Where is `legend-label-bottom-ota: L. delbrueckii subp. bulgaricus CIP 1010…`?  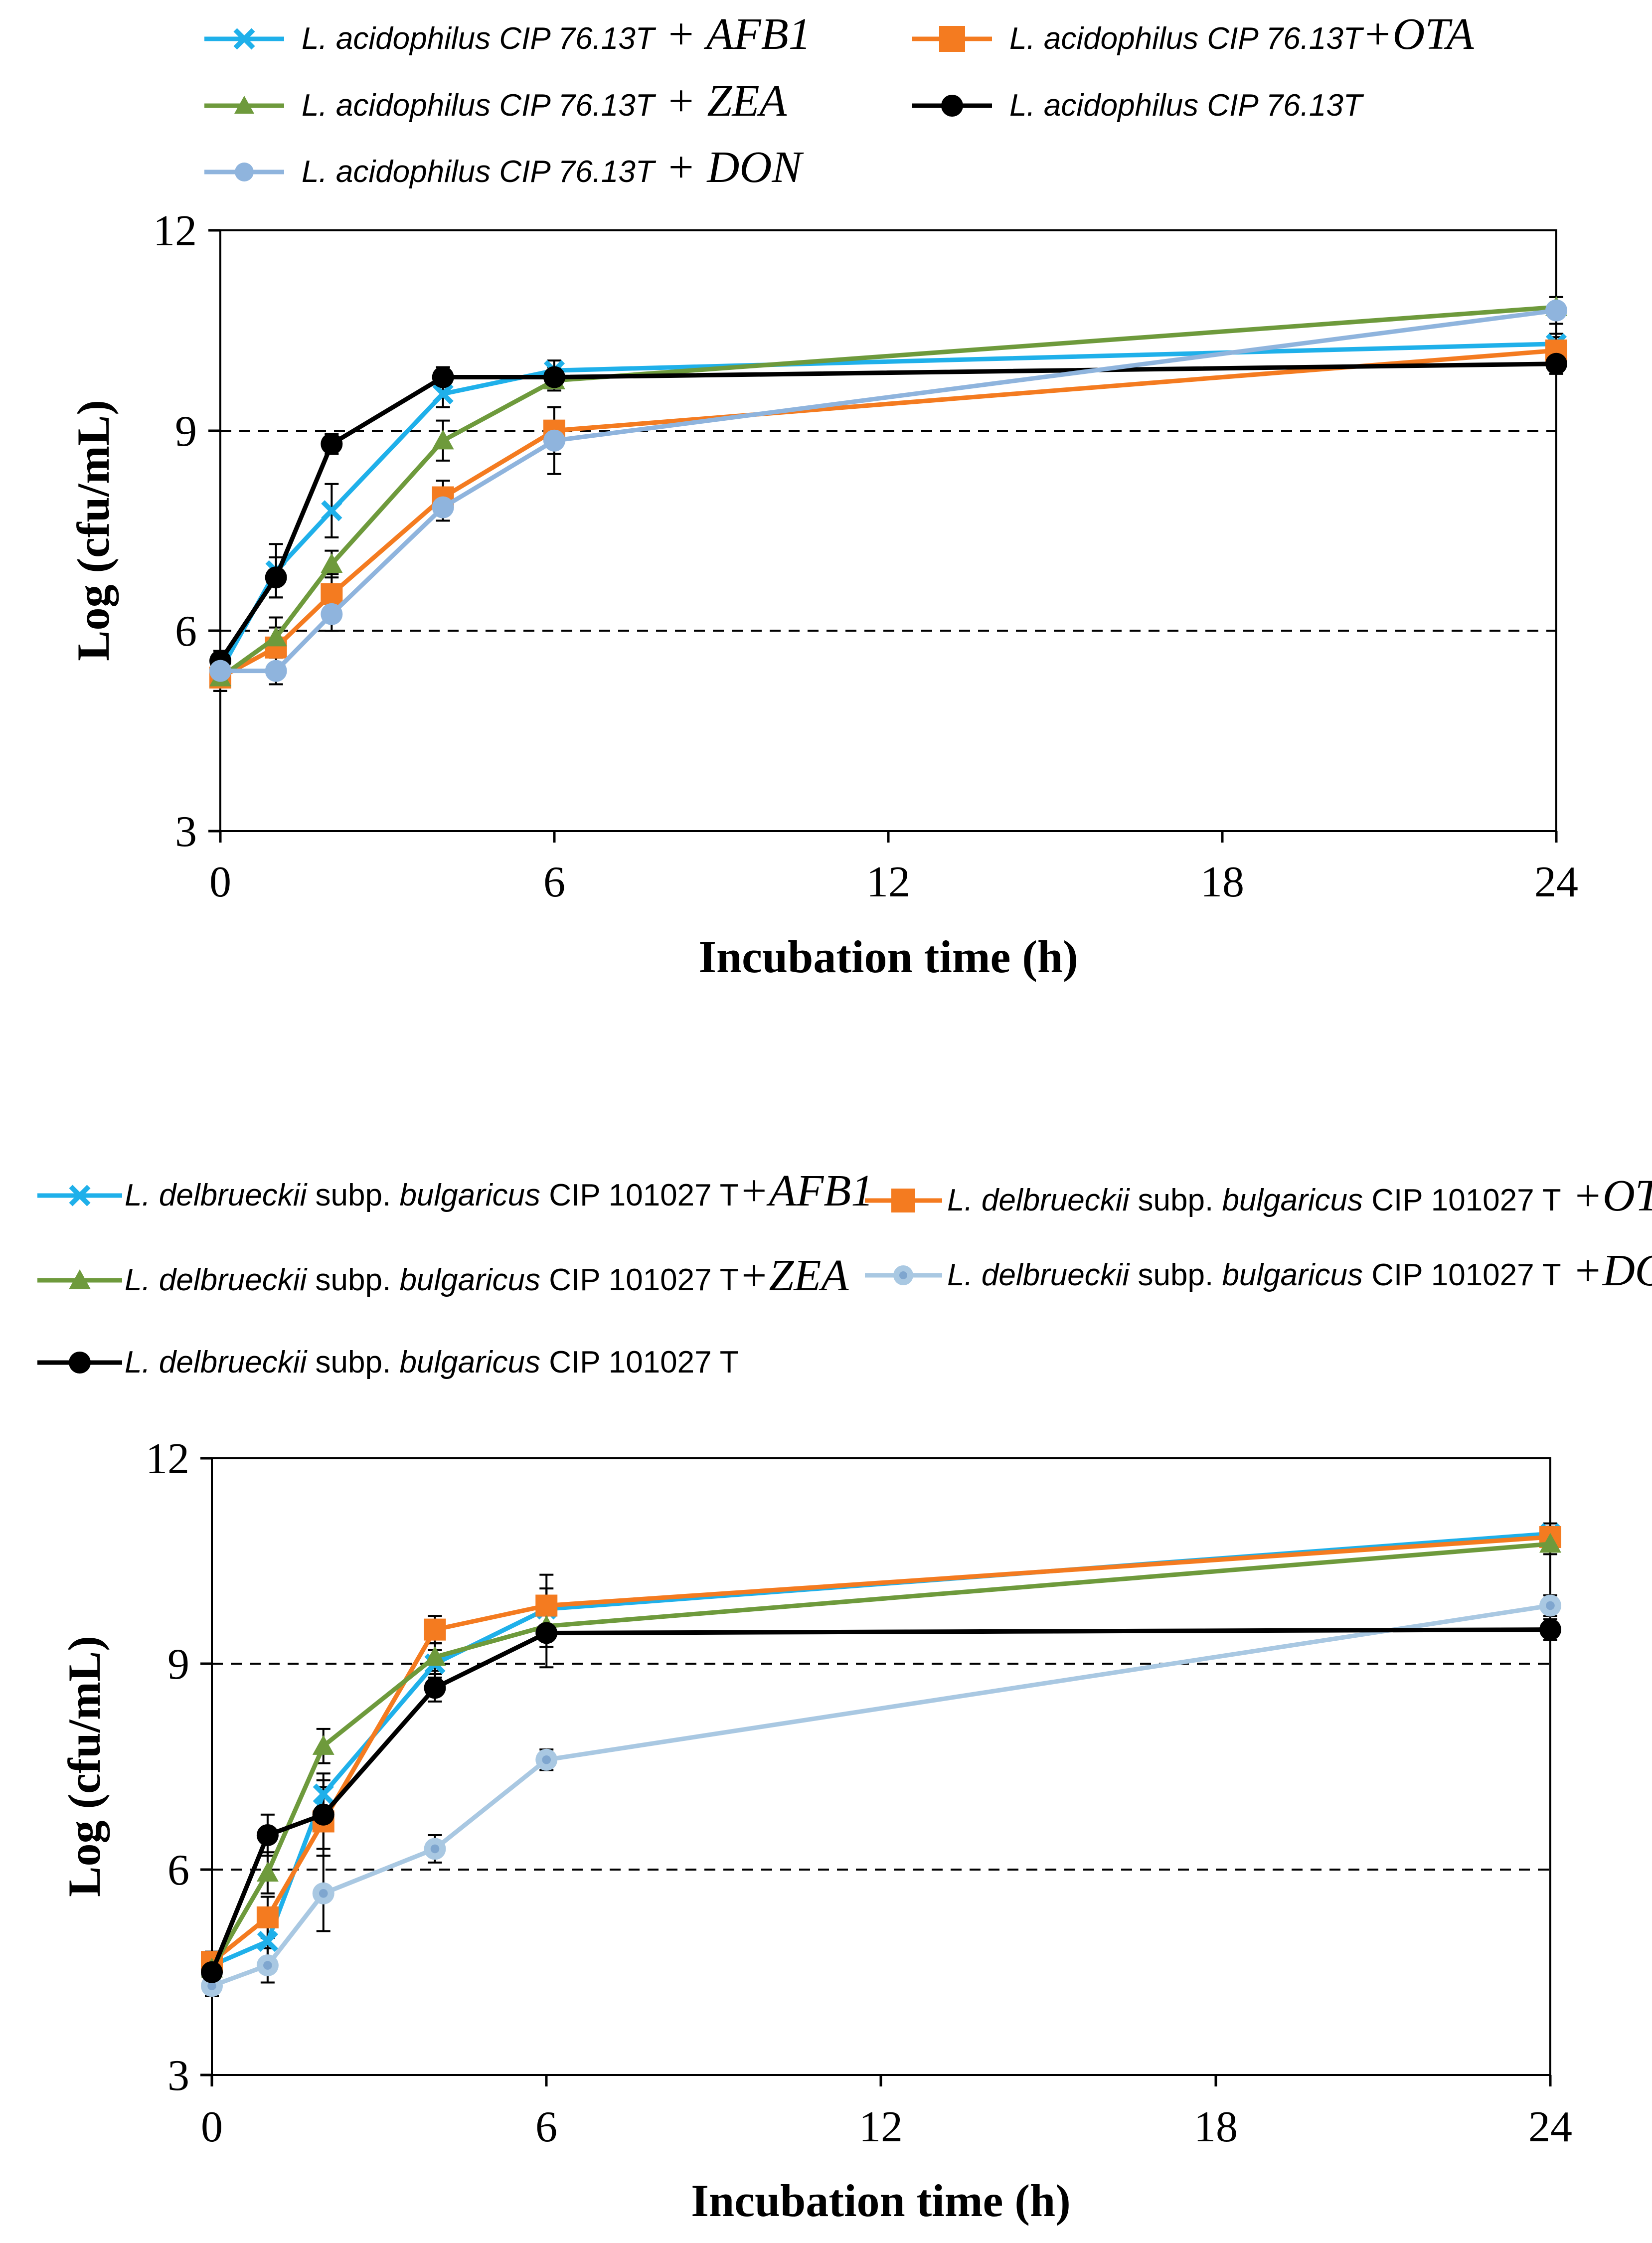 legend-label-bottom-ota: L. delbrueckii subp. bulgaricus CIP 1010… is located at coordinates (1299, 1196).